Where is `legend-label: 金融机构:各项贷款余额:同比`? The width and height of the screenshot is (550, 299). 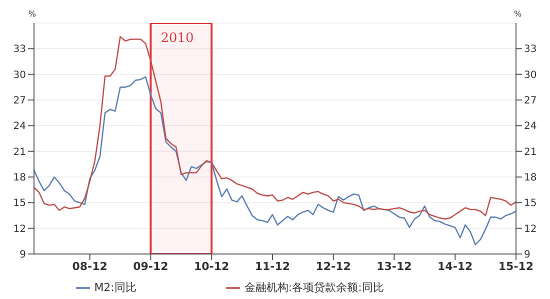
legend-label: 金融机构:各项贷款余额:同比 is located at coordinates (314, 287).